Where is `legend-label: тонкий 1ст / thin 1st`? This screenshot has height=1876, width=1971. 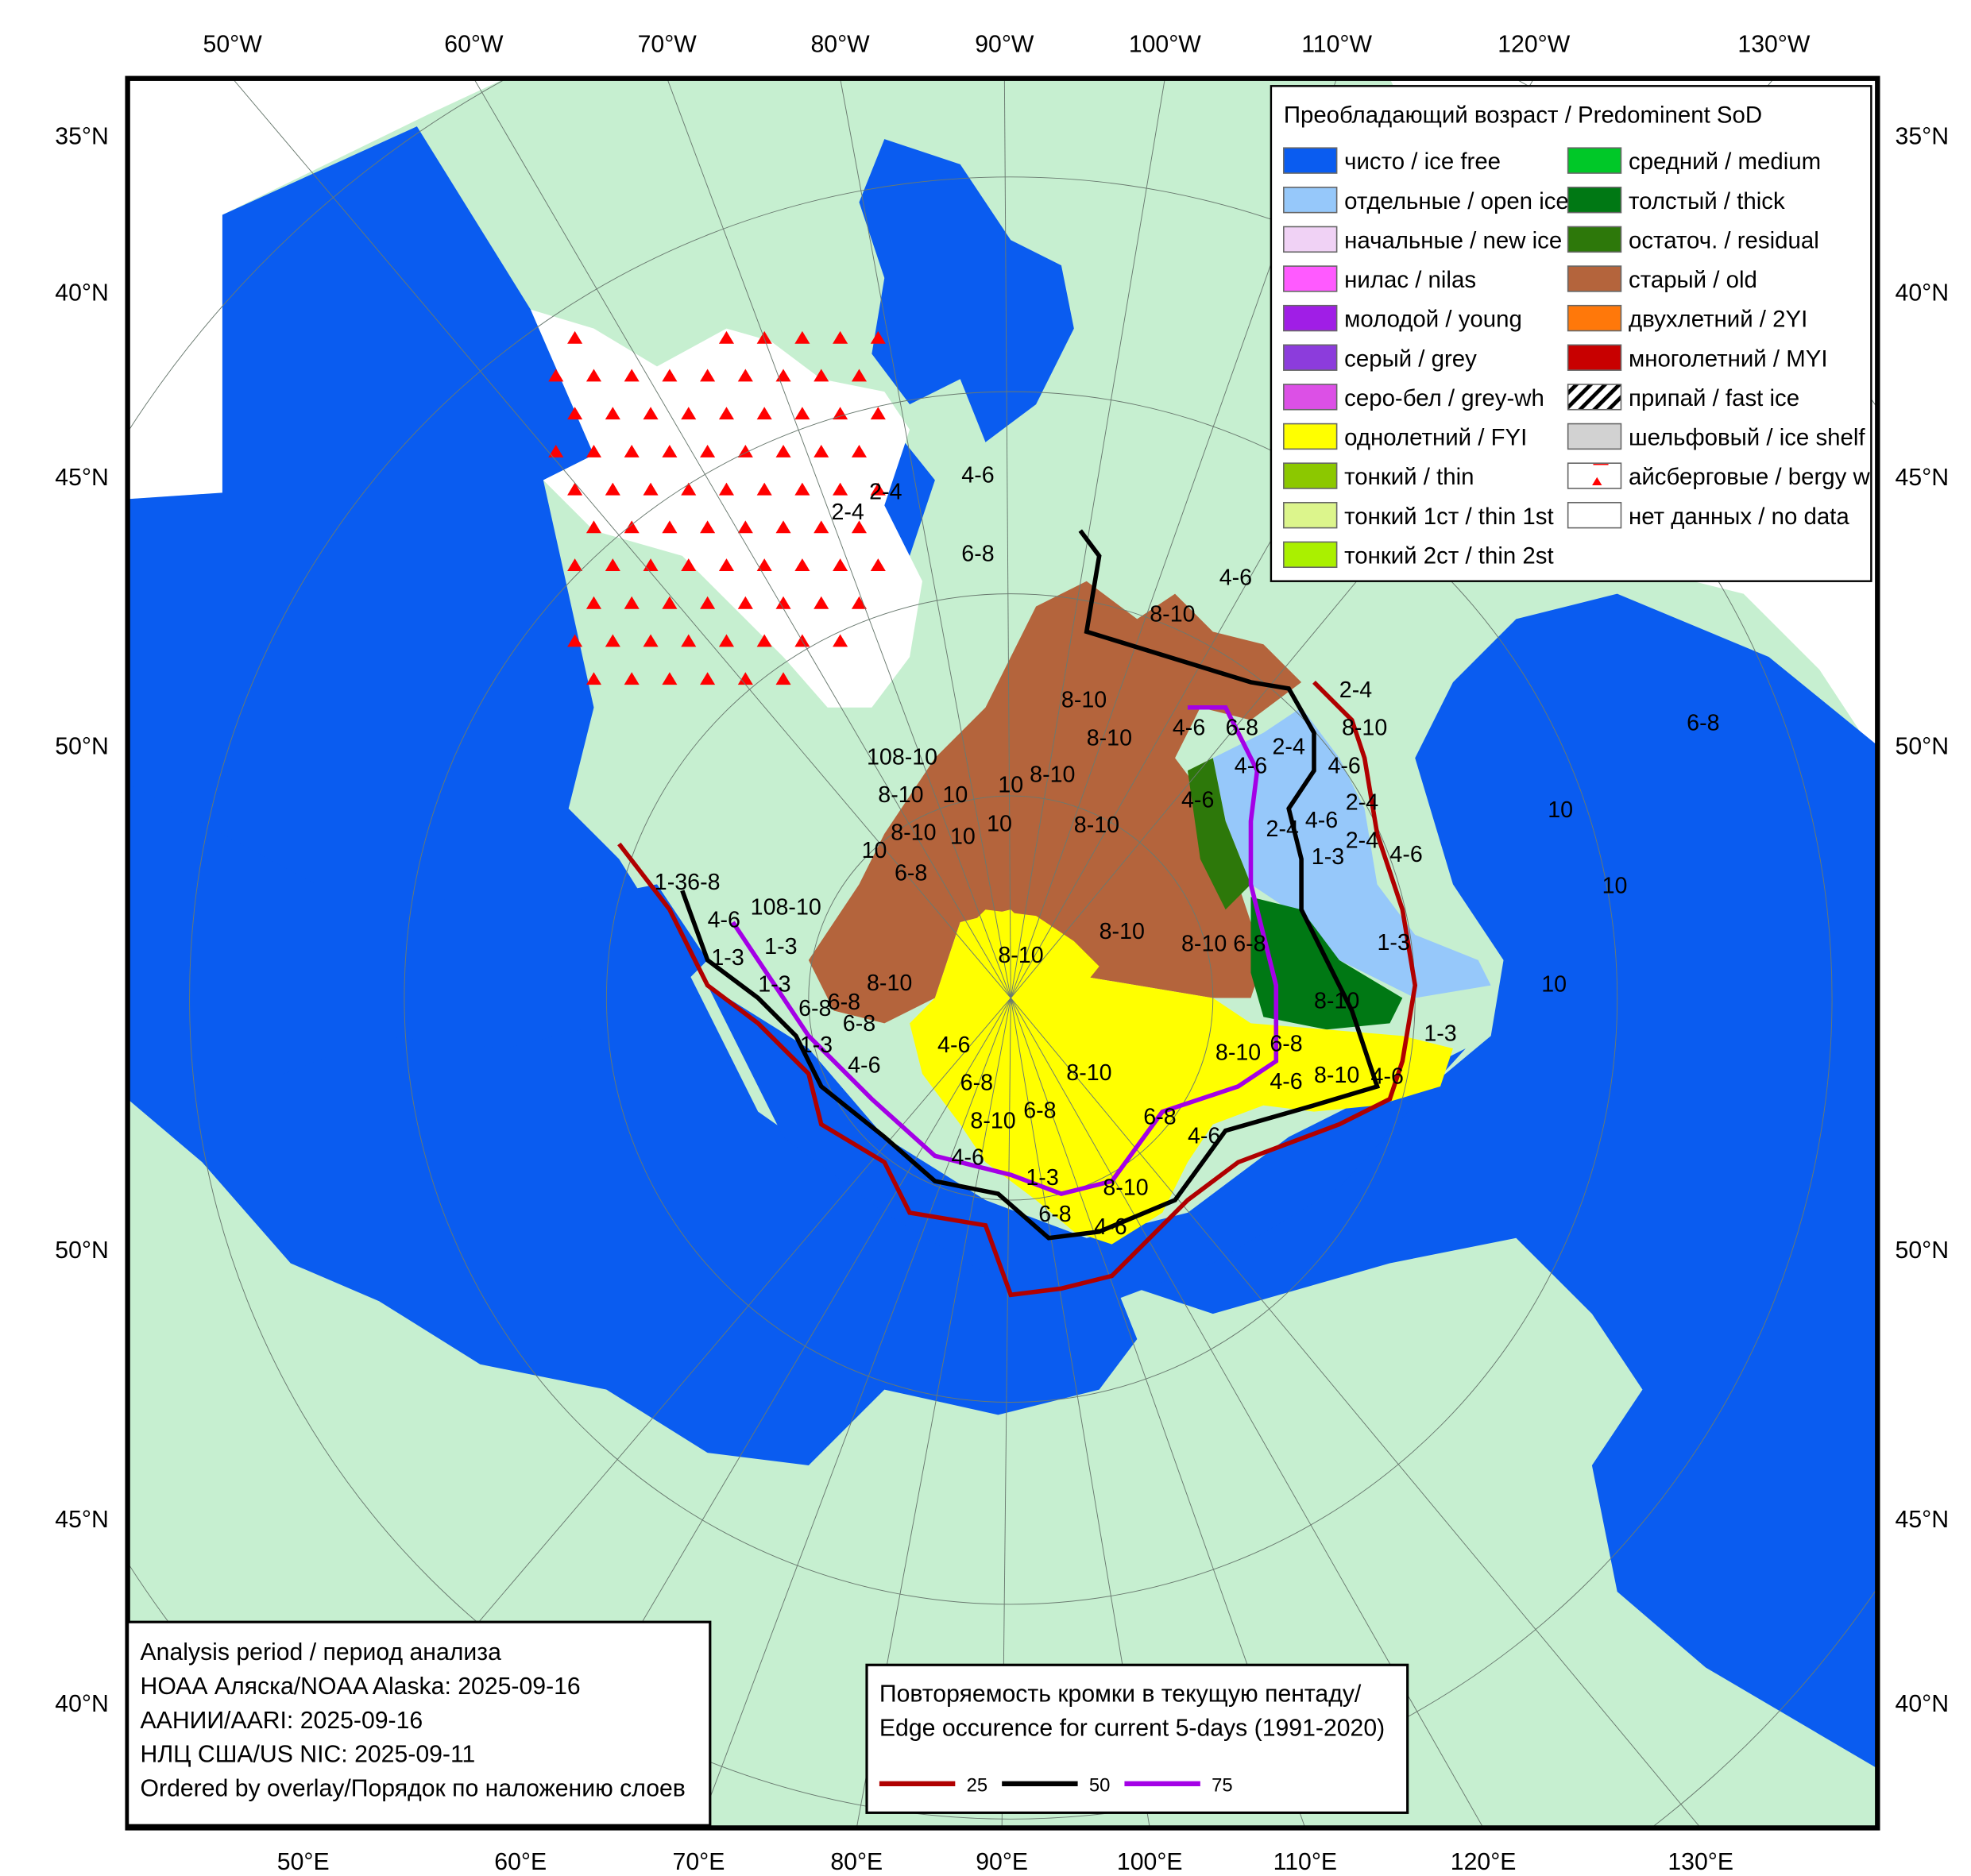
legend-label: тонкий 1ст / thin 1st is located at coordinates (1449, 517).